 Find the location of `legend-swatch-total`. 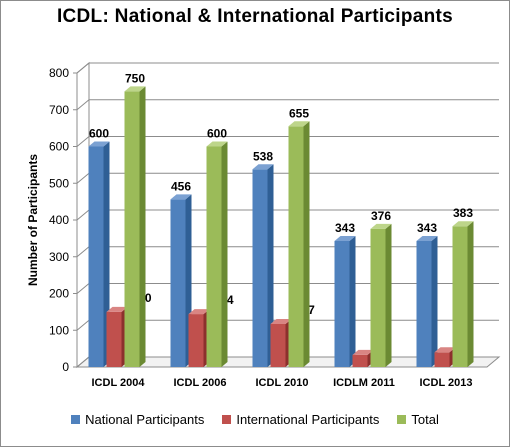

legend-swatch-total is located at coordinates (402, 419).